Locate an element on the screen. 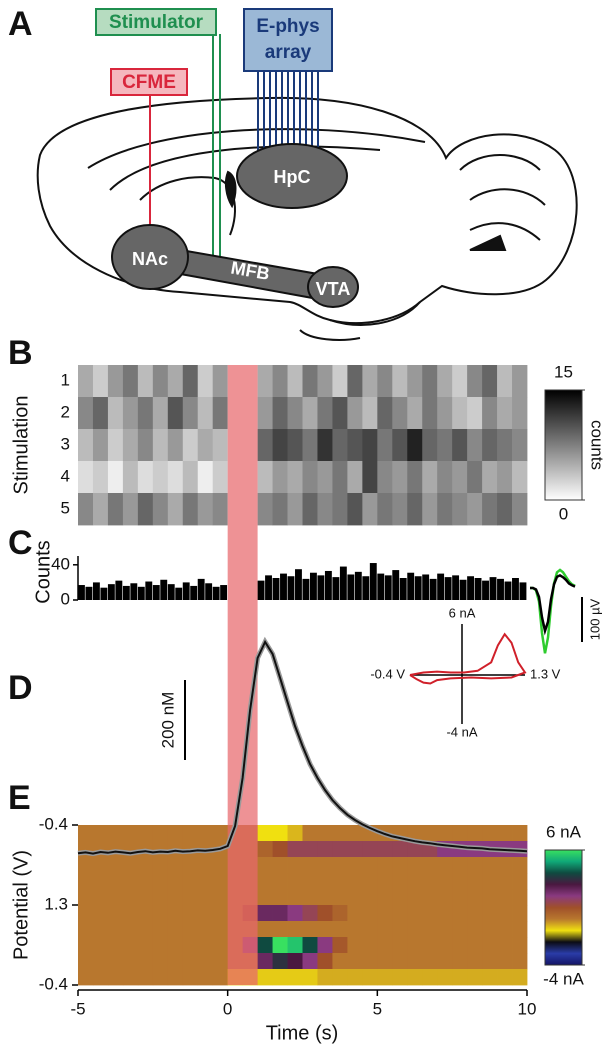  panel-letter: C is located at coordinates (20, 543).